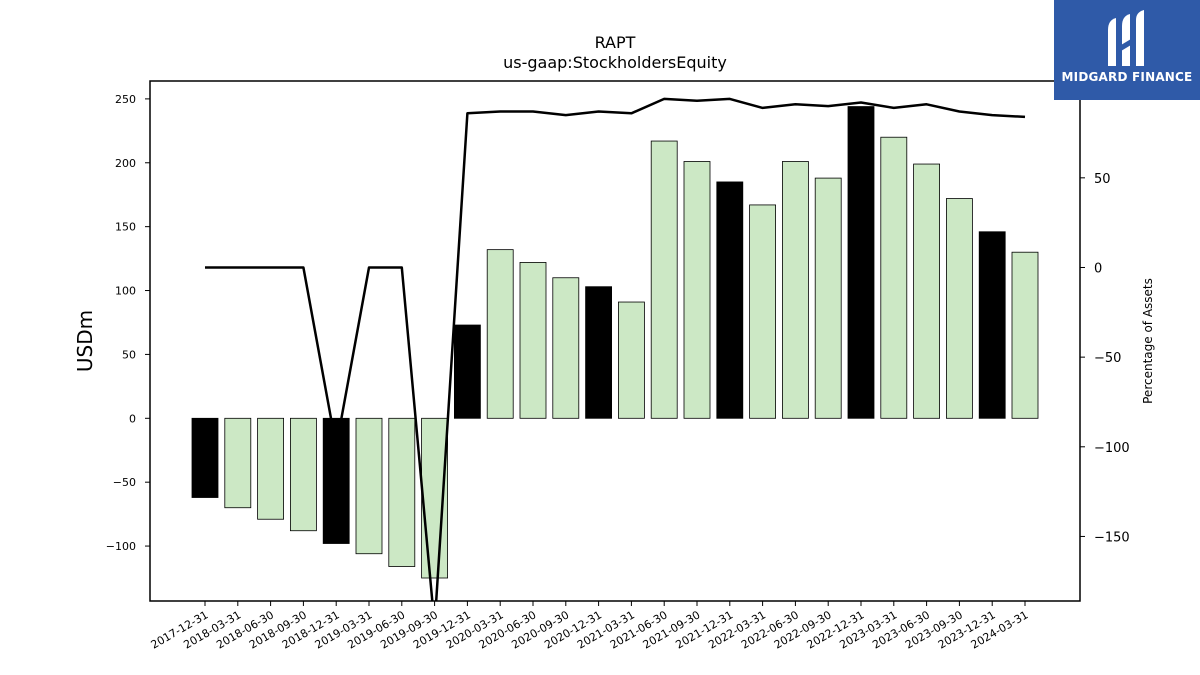 This screenshot has width=1200, height=675. Describe the element at coordinates (132, 418) in the screenshot. I see `y-tick-label: 0` at that location.